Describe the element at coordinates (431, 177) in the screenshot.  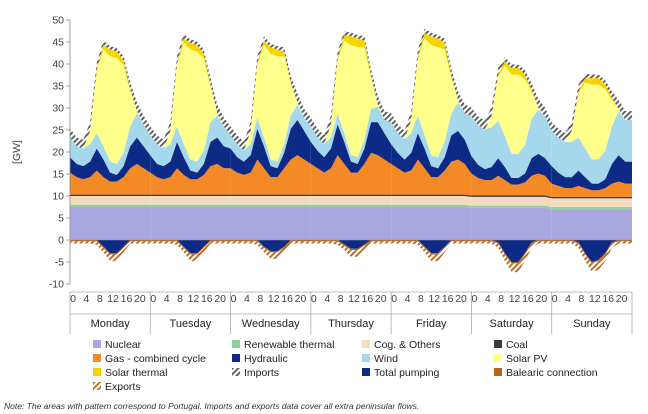
I see `area-gas-combined-cycle-friday` at that location.